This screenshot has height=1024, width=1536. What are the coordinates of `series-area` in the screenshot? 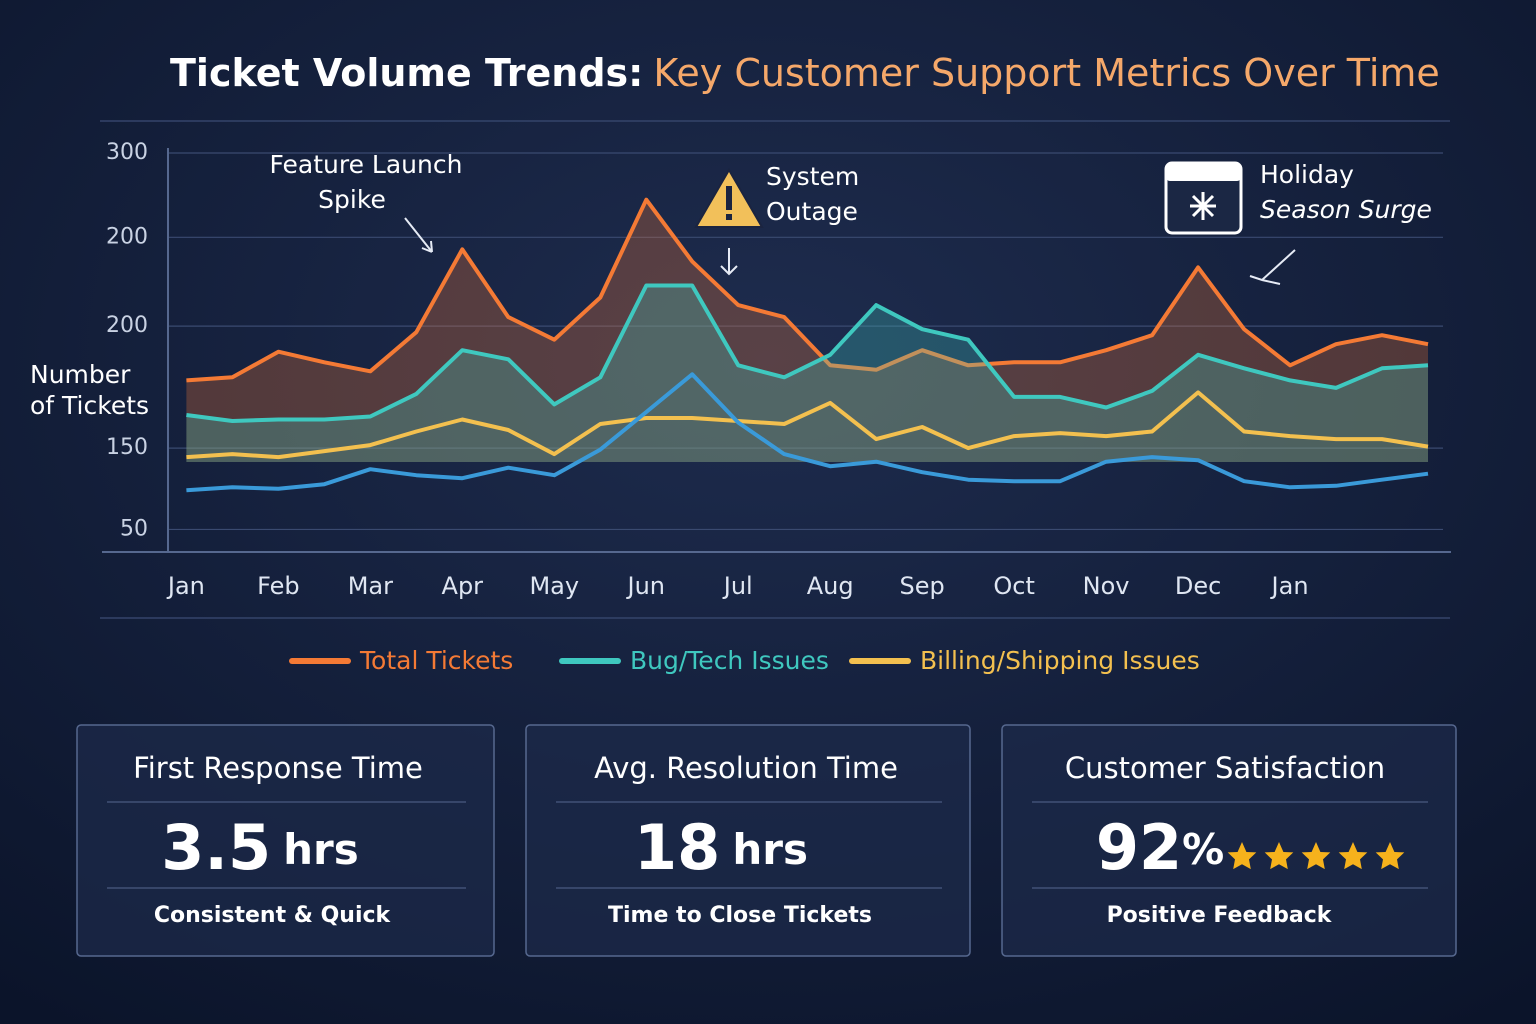 It's located at (807, 373).